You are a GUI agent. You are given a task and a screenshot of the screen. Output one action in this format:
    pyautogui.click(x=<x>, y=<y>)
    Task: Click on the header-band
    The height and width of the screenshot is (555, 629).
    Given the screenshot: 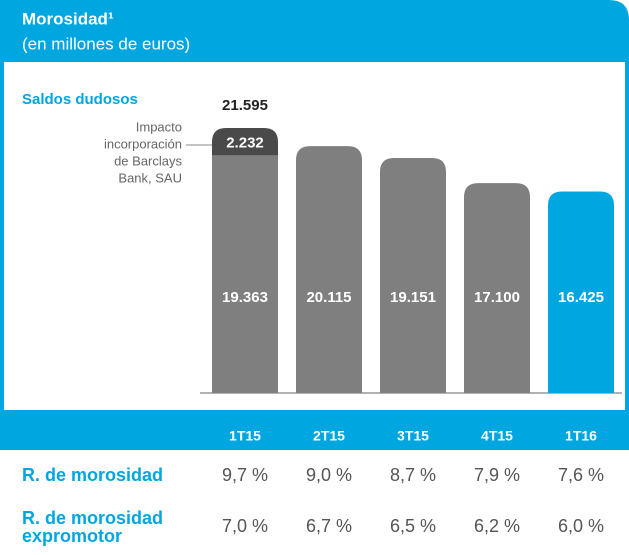 What is the action you would take?
    pyautogui.click(x=314, y=31)
    